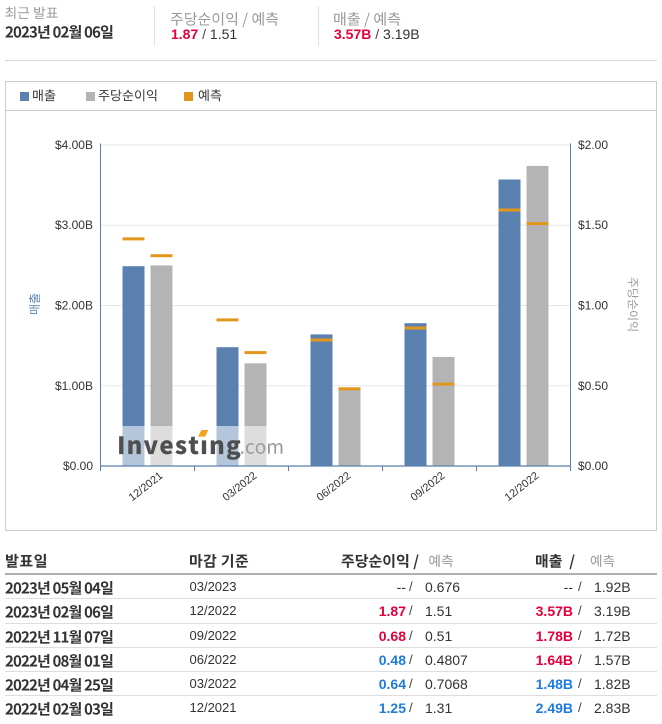 The height and width of the screenshot is (724, 662). Describe the element at coordinates (146, 487) in the screenshot. I see `svg-text: 12/2021` at that location.